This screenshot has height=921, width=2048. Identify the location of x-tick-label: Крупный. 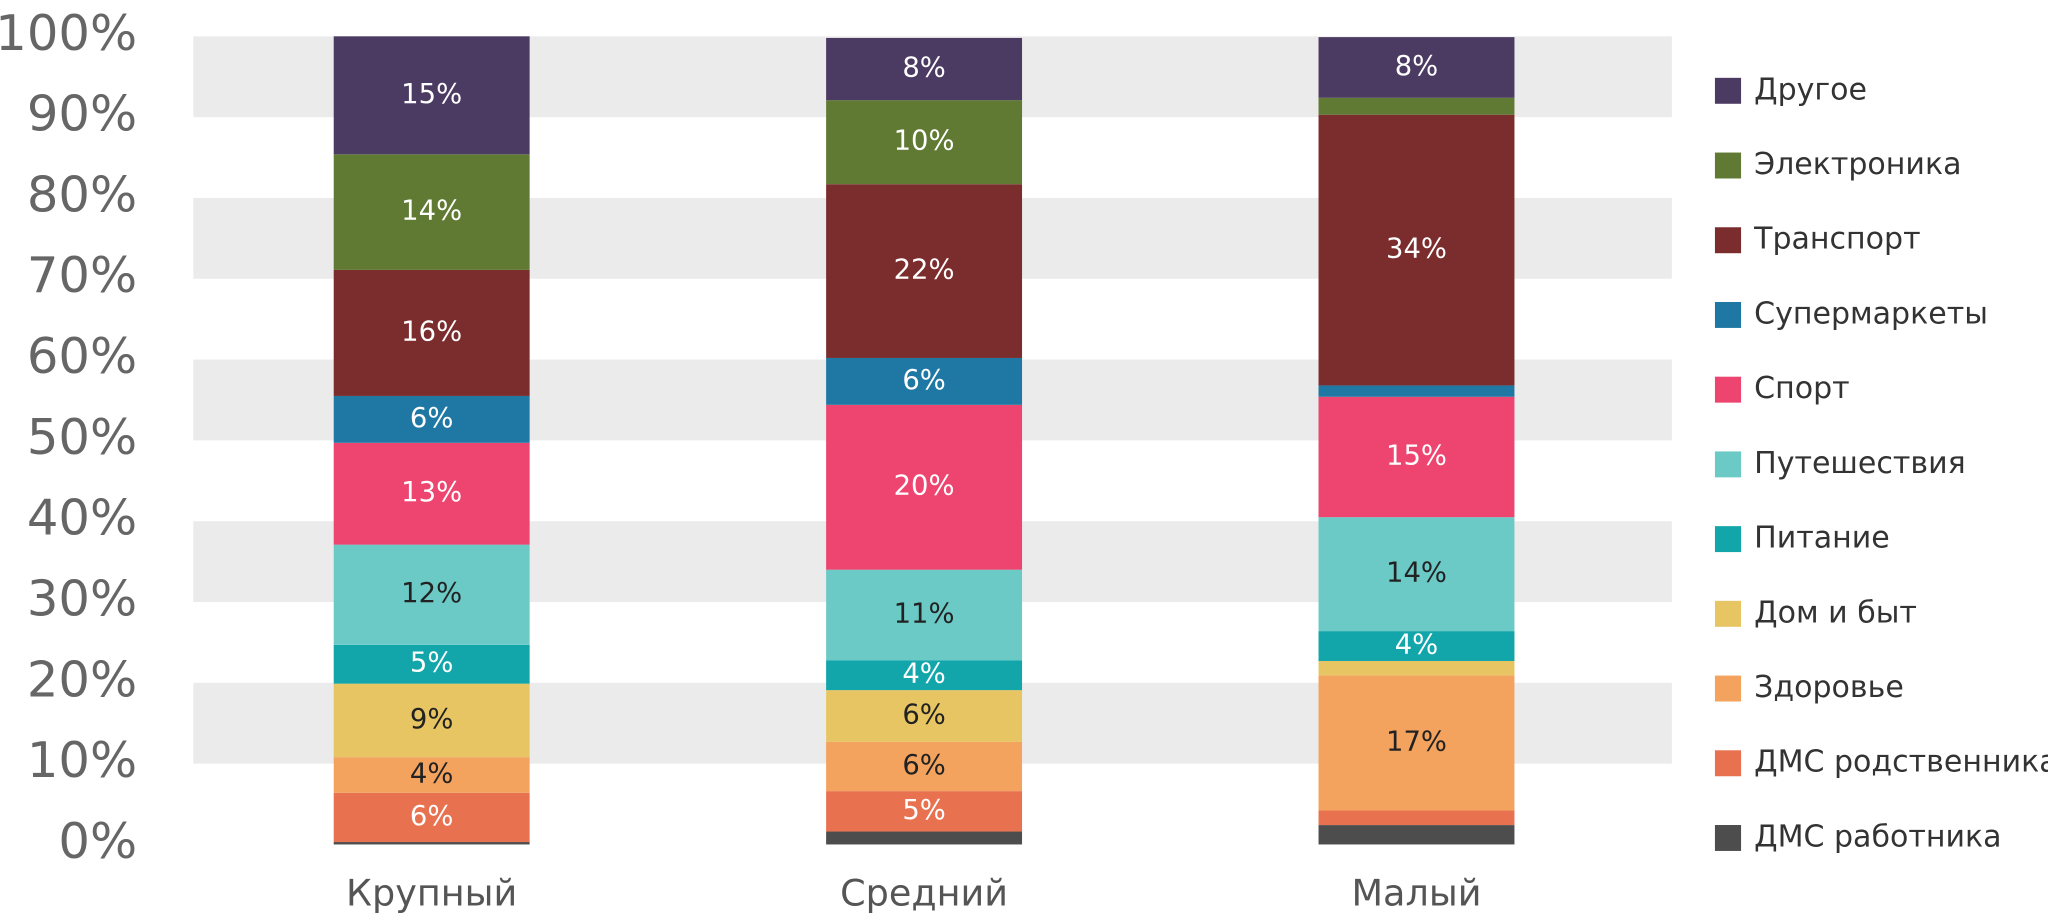
(431, 893).